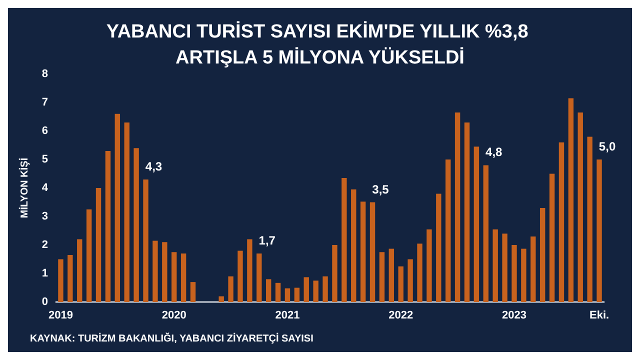 The width and height of the screenshot is (640, 360). I want to click on data-label: 1,7, so click(267, 241).